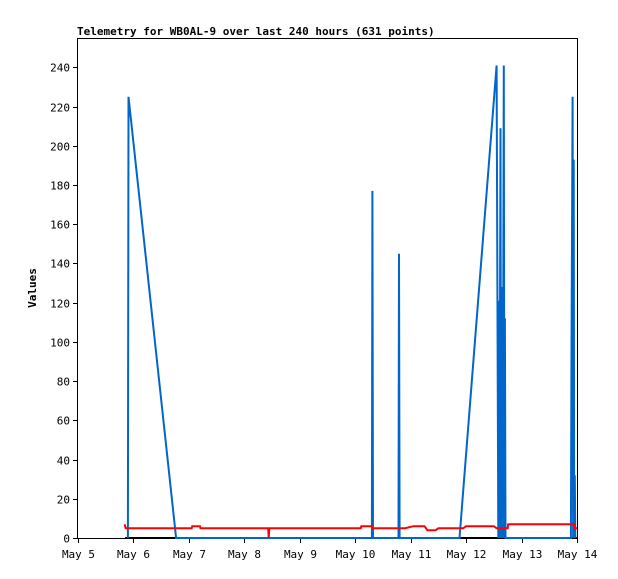 The height and width of the screenshot is (579, 618). Describe the element at coordinates (32, 288) in the screenshot. I see `y-axis-label: Values` at that location.